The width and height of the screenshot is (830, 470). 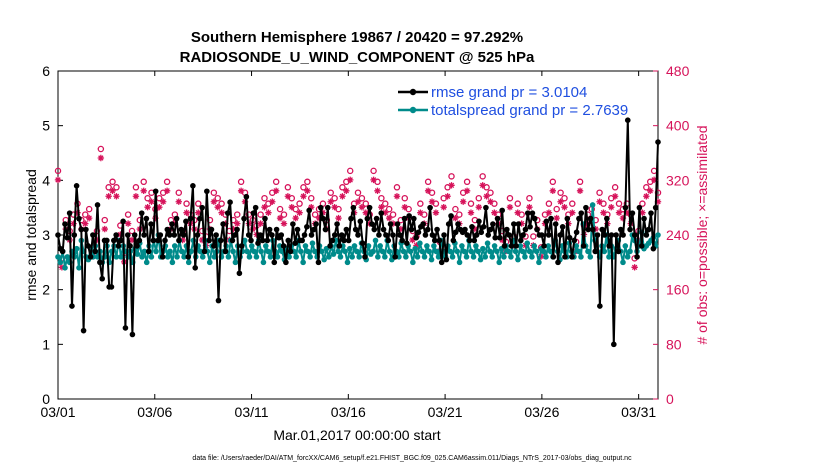 What do you see at coordinates (46, 71) in the screenshot?
I see `y-tick-label: 6` at bounding box center [46, 71].